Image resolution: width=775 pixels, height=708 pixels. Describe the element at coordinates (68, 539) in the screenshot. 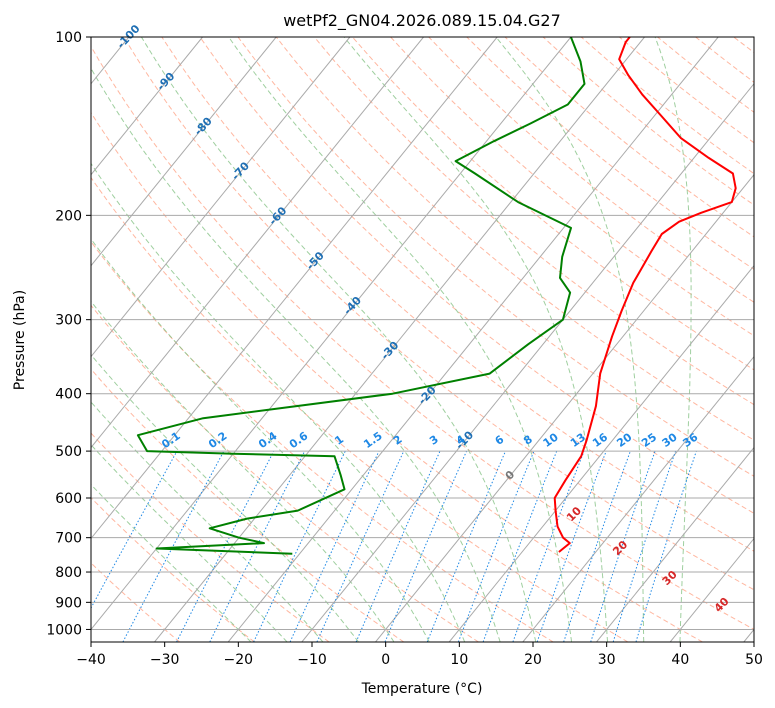

I see `y-tick-label: 700` at that location.